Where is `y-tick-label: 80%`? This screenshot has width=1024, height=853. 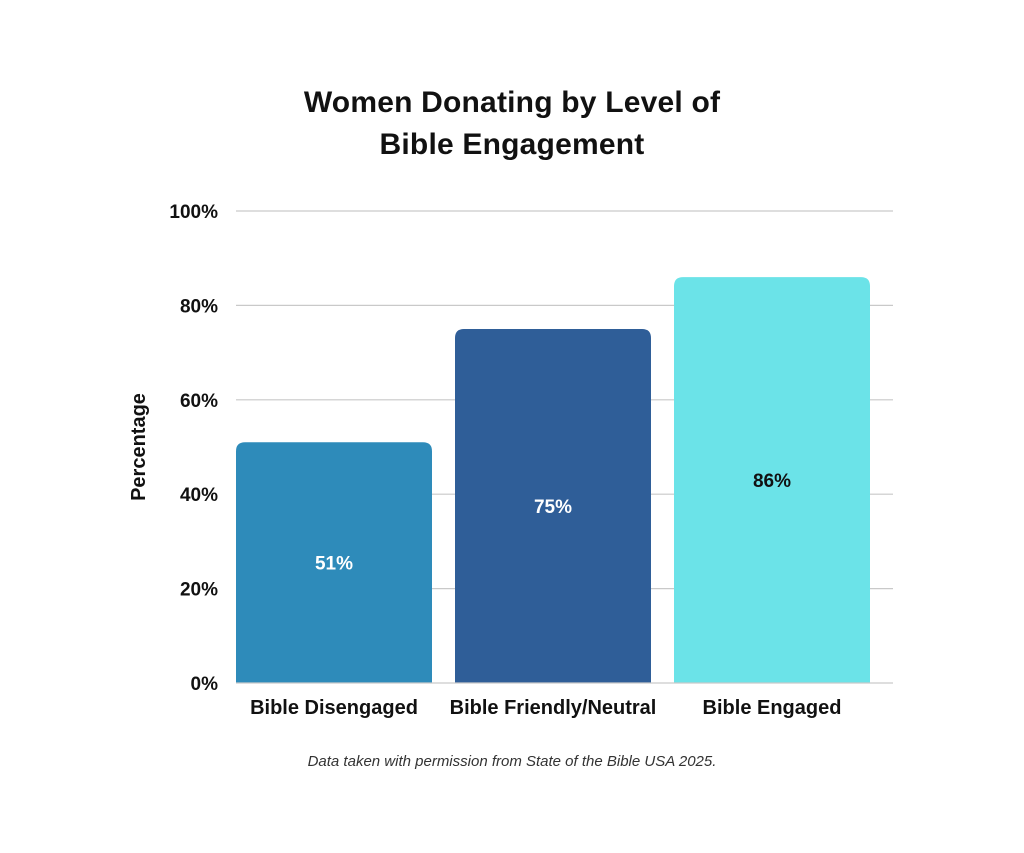
y-tick-label: 80% is located at coordinates (199, 306).